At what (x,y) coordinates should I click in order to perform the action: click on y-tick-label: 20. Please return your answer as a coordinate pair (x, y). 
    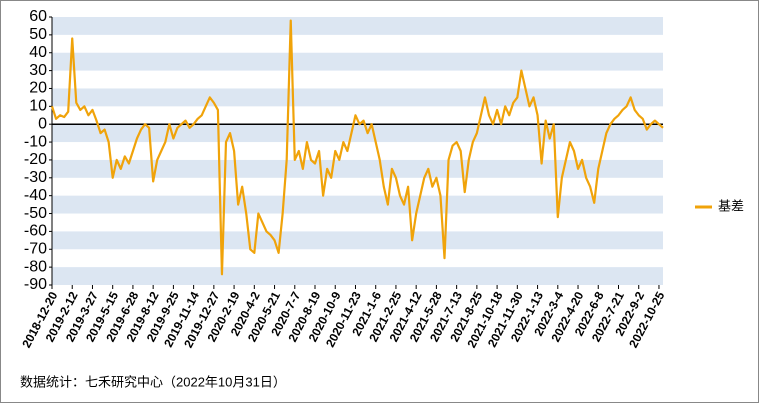
    Looking at the image, I should click on (38, 88).